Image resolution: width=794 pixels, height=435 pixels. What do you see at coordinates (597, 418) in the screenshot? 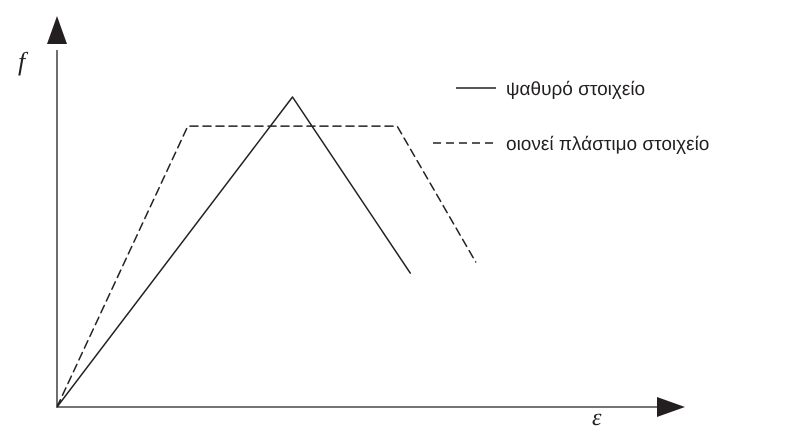
I see `x-axis-title: ε` at bounding box center [597, 418].